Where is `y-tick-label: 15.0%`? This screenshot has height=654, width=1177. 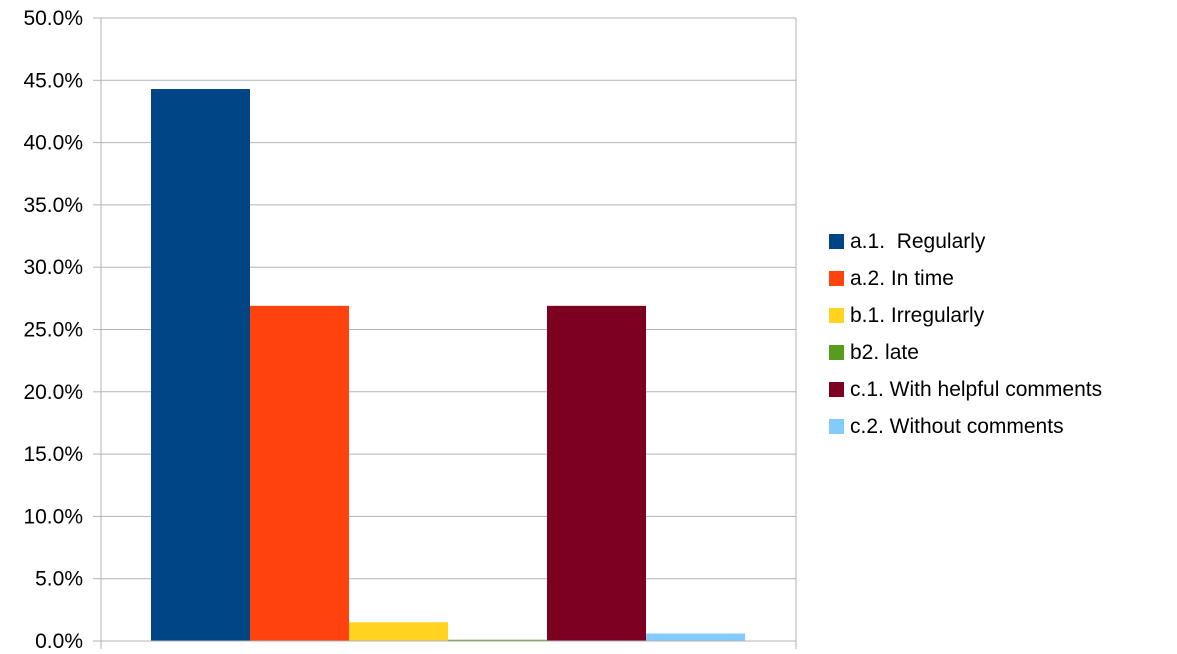 y-tick-label: 15.0% is located at coordinates (53, 454).